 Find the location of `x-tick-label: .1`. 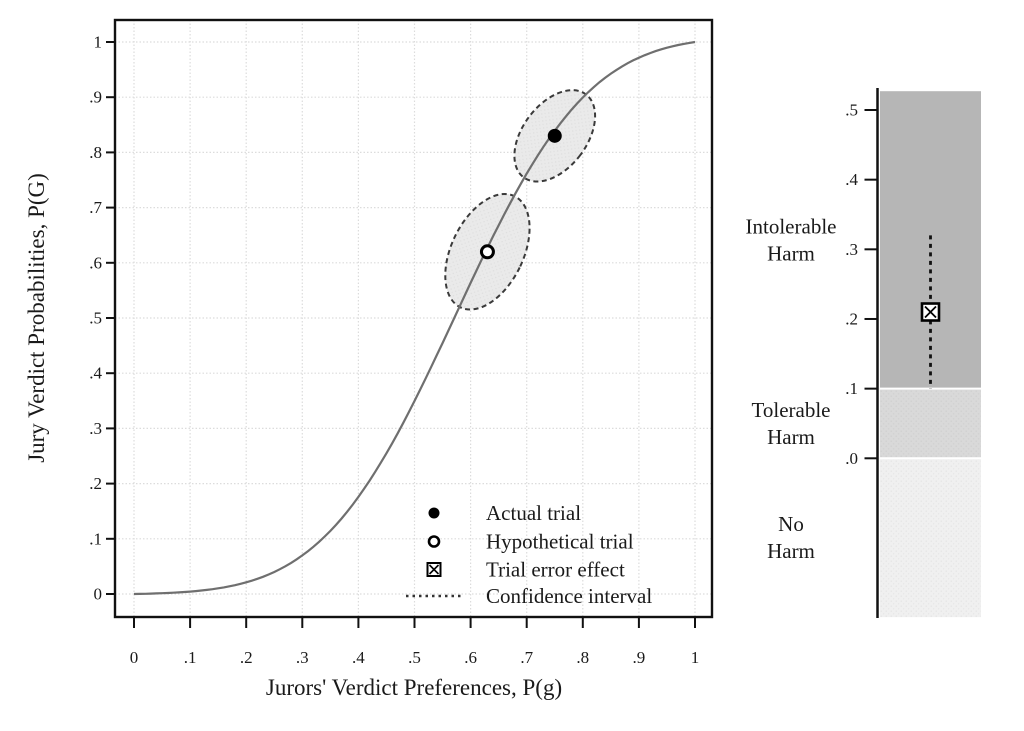

x-tick-label: .1 is located at coordinates (190, 657).